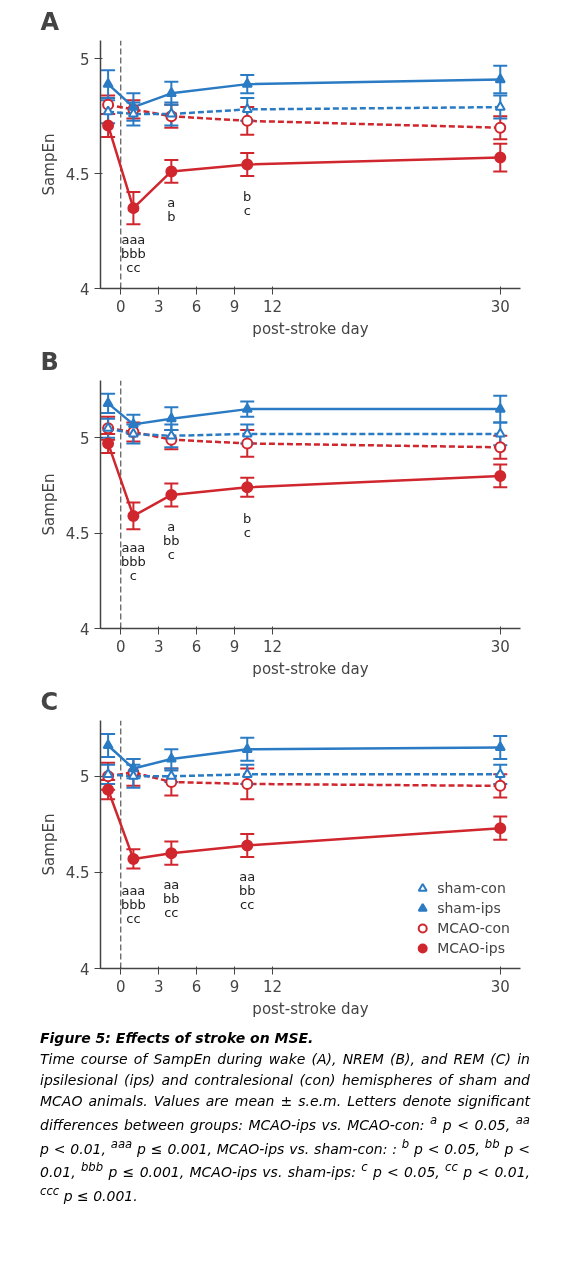  What do you see at coordinates (50, 21) in the screenshot?
I see `chart-title: A` at bounding box center [50, 21].